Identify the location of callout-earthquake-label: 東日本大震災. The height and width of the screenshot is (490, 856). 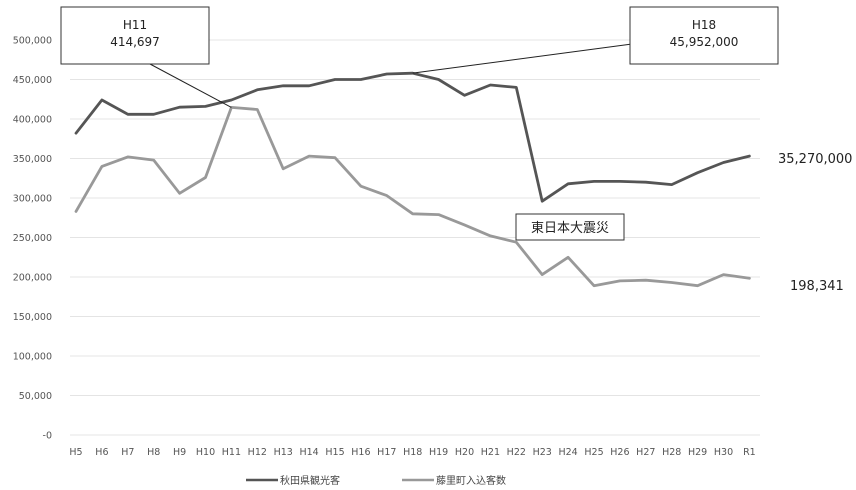
(570, 228).